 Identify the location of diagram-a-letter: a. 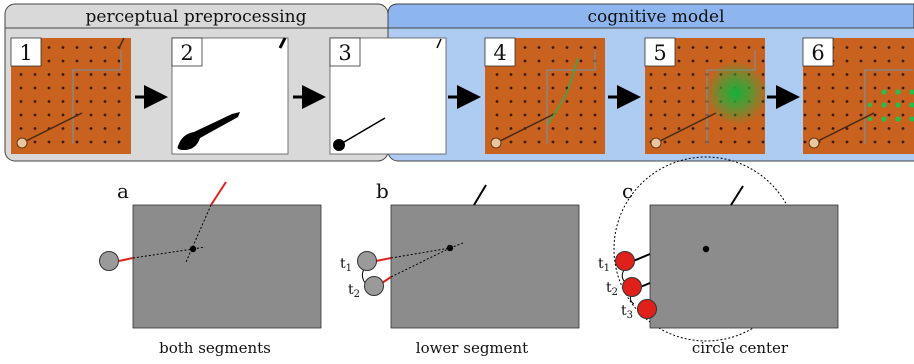
(123, 191).